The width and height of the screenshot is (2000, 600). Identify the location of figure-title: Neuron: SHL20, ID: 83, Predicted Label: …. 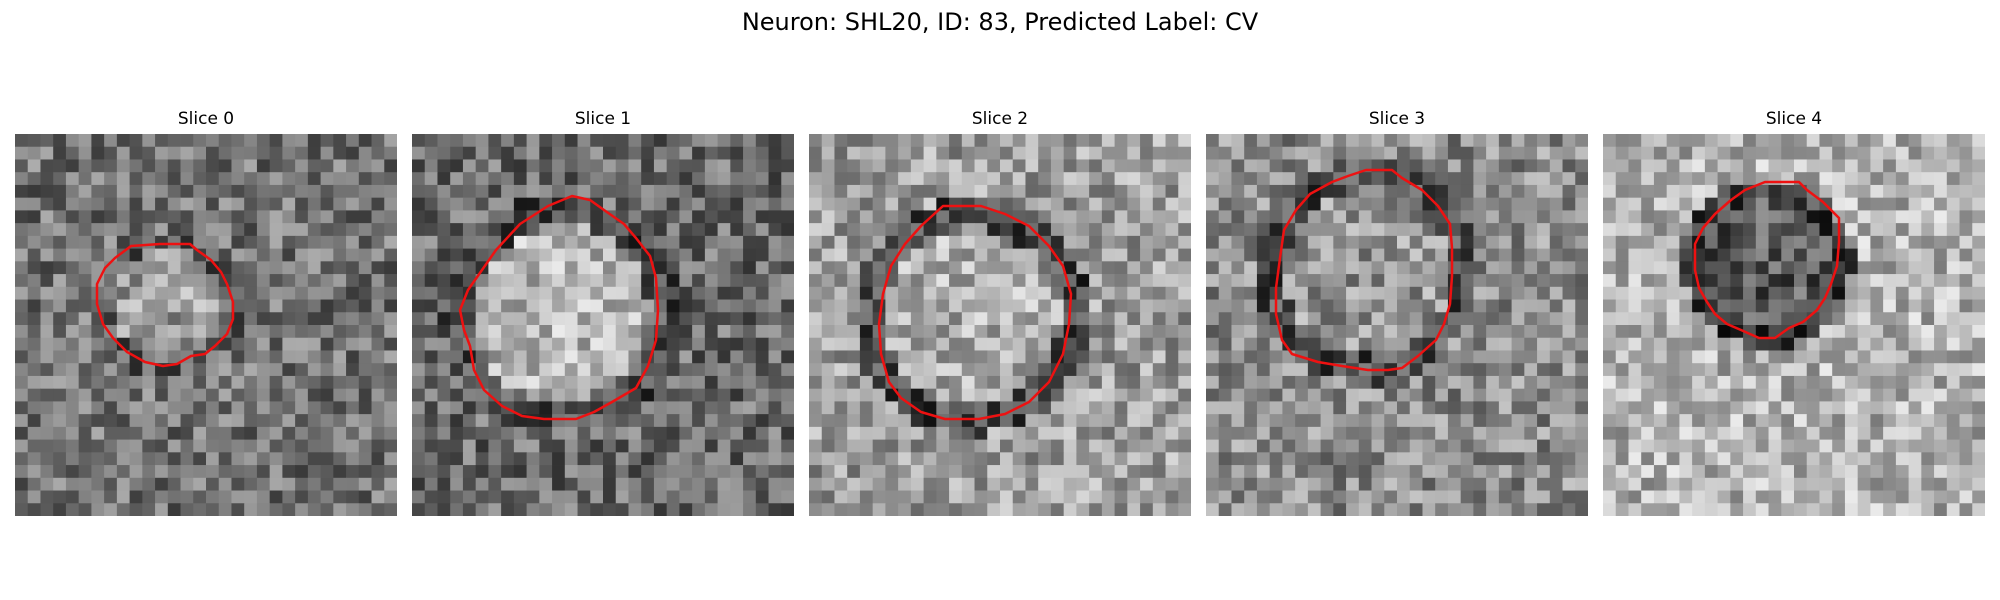
(1000, 22).